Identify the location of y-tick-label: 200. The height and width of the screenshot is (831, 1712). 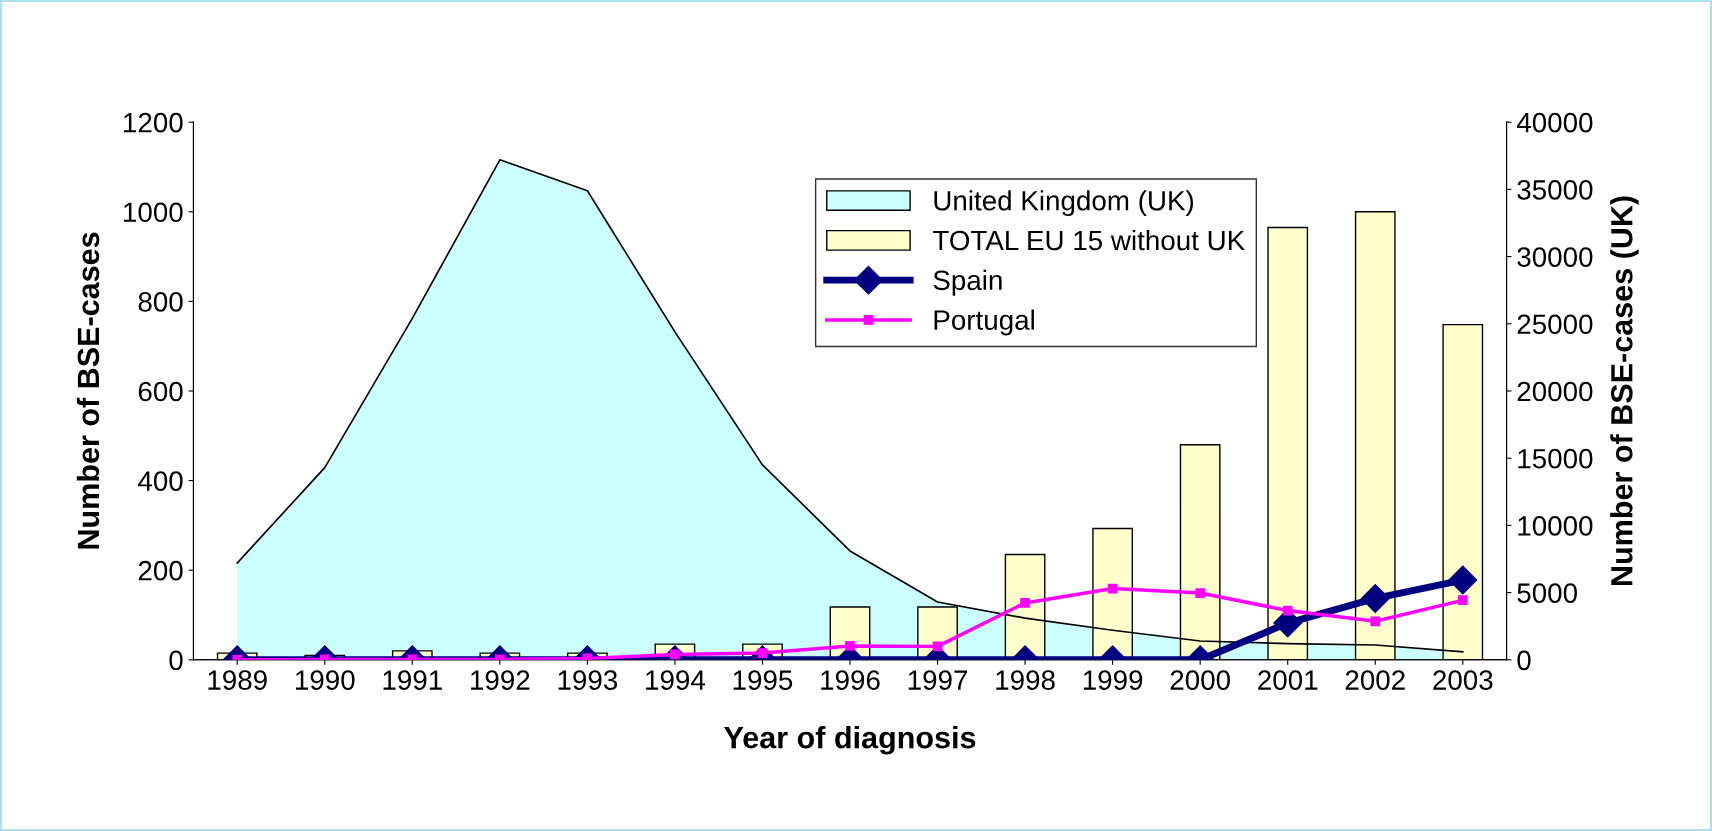
(160, 570).